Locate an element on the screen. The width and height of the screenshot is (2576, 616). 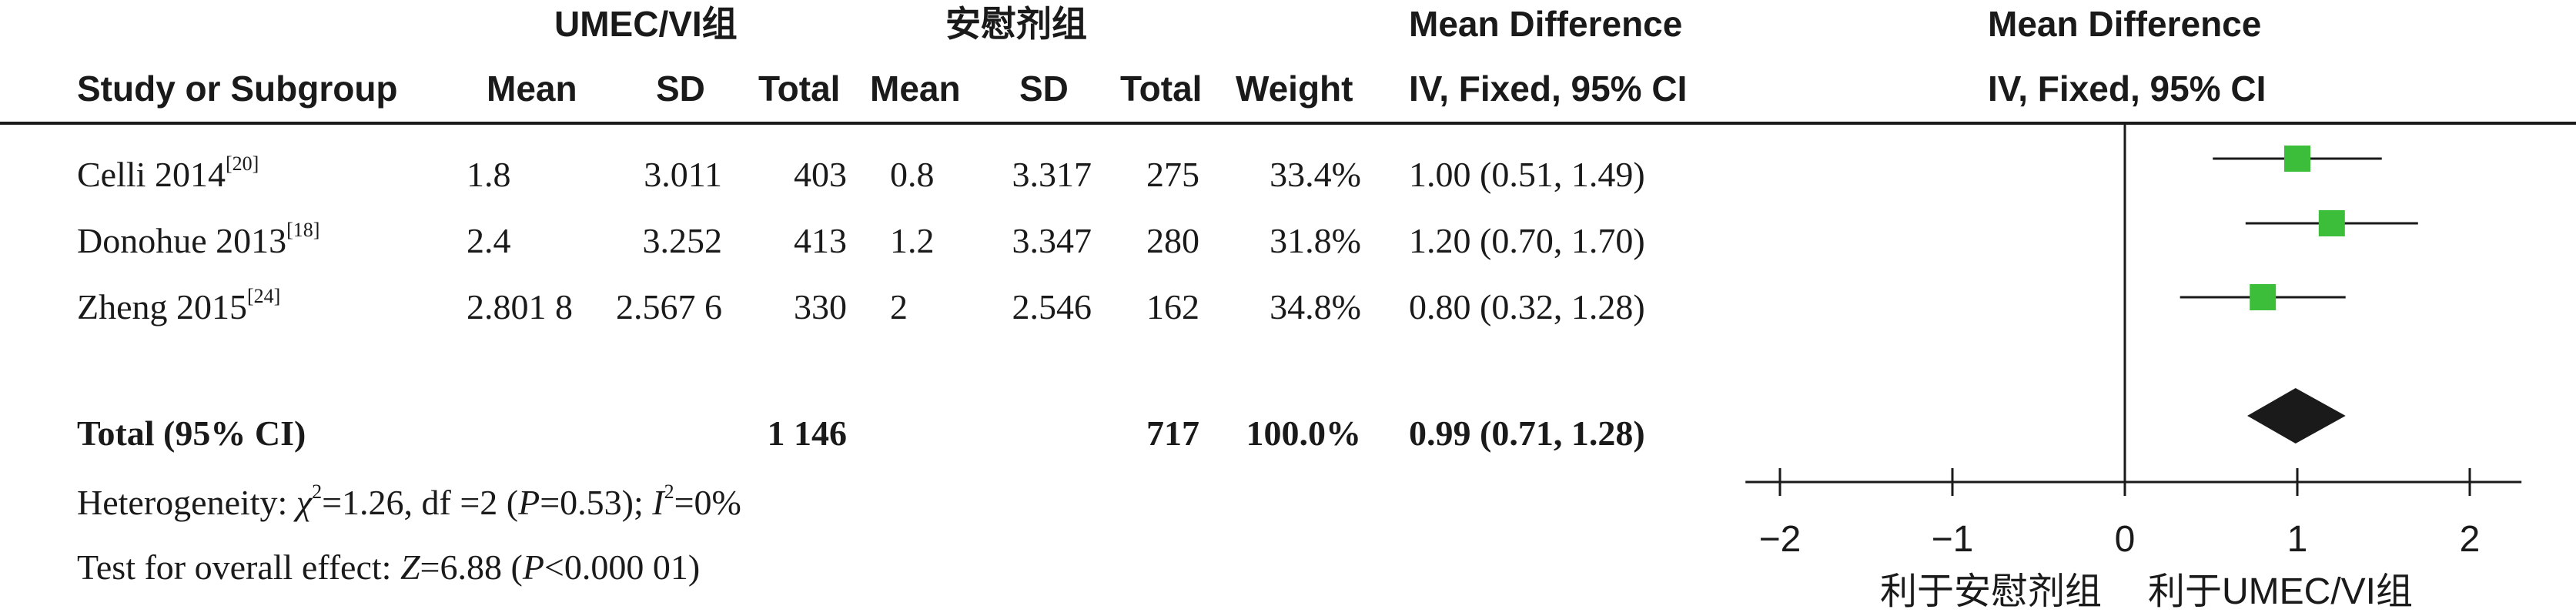
group1-header: UMEC/VI组 is located at coordinates (646, 24).